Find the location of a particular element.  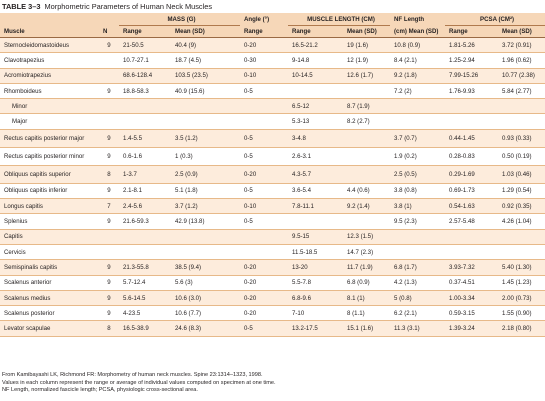

cell-mass-range: 0.6-1.6 is located at coordinates (145, 156).